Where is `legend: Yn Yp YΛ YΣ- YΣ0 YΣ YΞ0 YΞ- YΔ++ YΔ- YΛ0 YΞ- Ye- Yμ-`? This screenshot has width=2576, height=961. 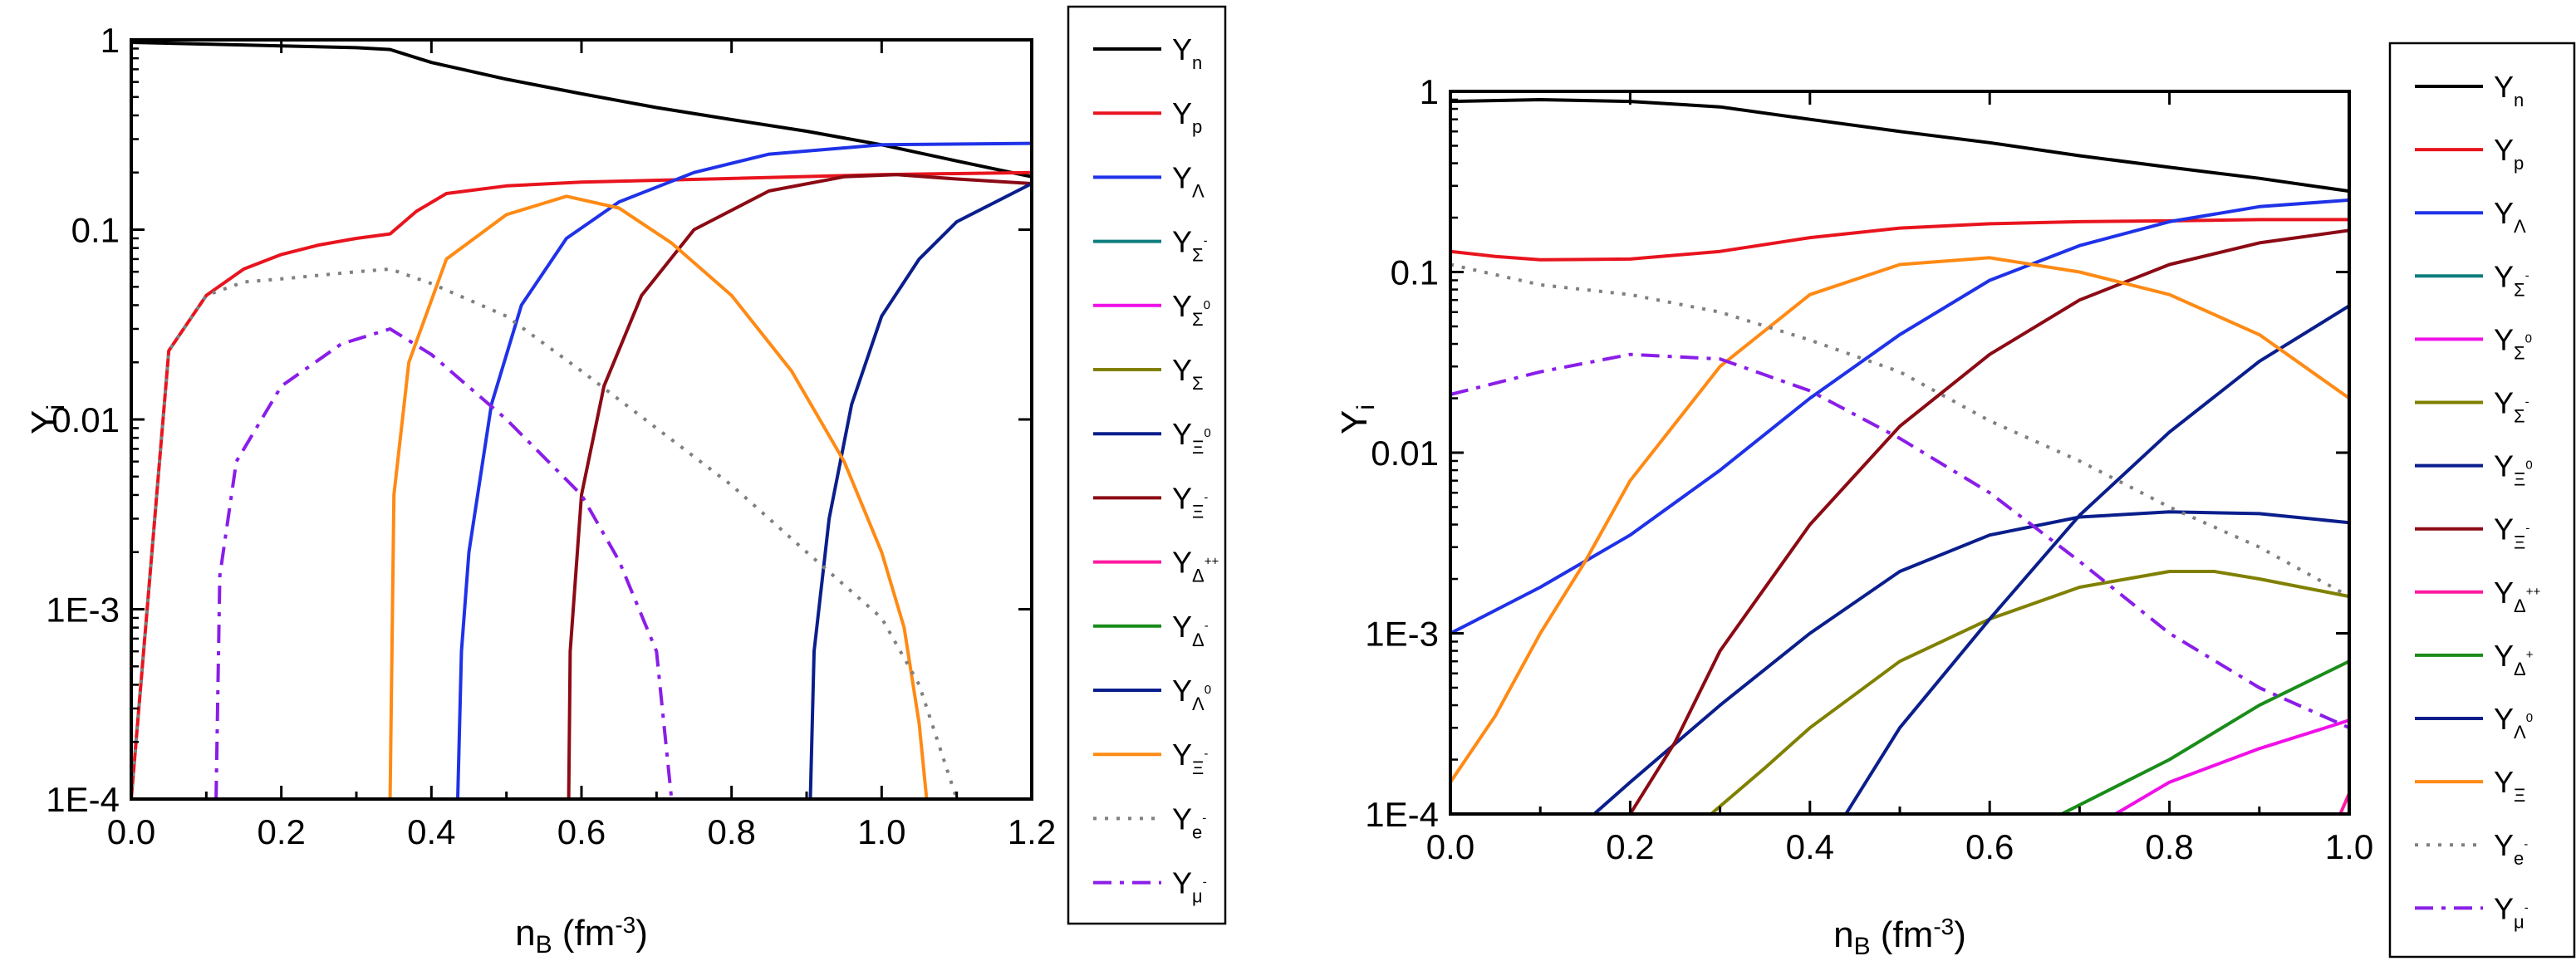 legend: Yn Yp YΛ YΣ- YΣ0 YΣ YΞ0 YΞ- YΔ++ YΔ- YΛ0 YΞ- Ye- Yμ- is located at coordinates (1146, 465).